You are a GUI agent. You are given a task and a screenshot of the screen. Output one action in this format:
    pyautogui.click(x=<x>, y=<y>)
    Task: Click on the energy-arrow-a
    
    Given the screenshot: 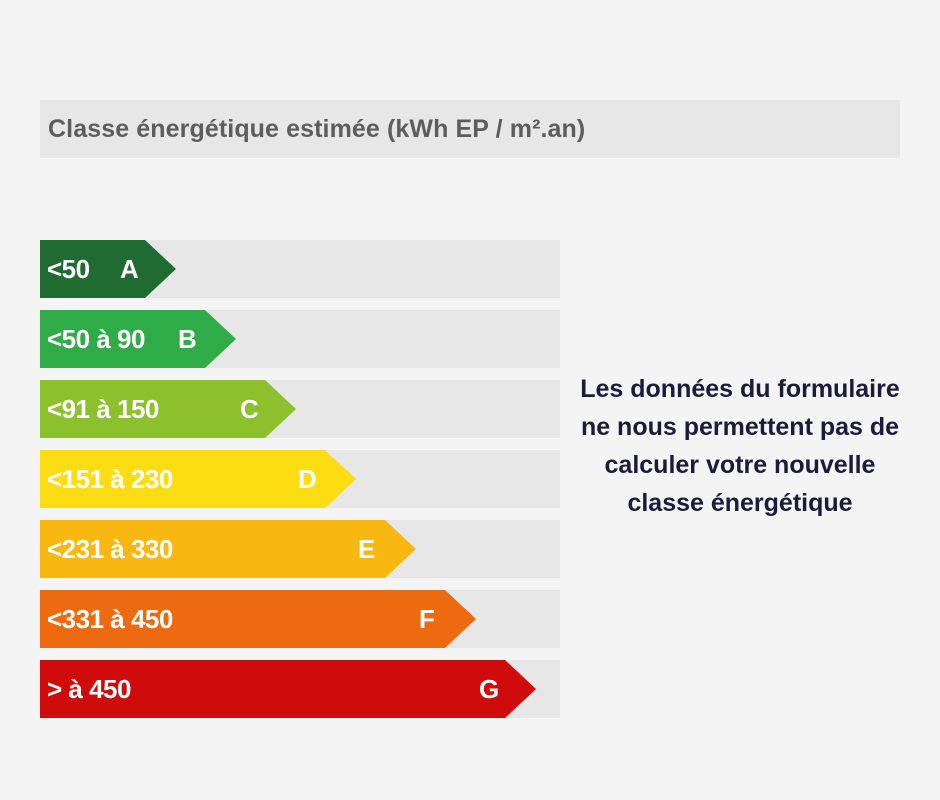 What is the action you would take?
    pyautogui.click(x=108, y=269)
    